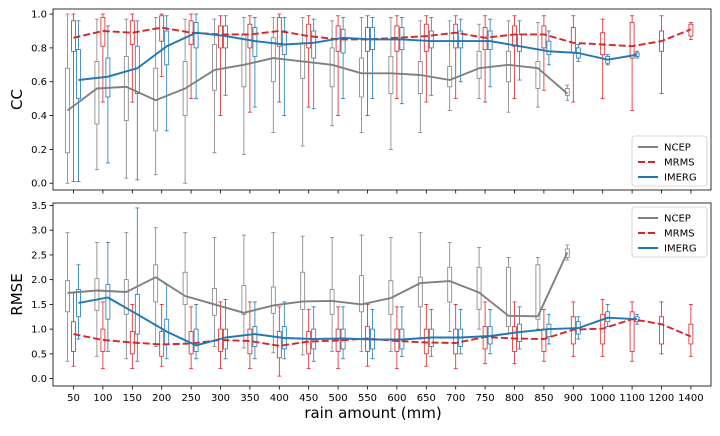  I want to click on x-tick-label: 1100, so click(631, 398).